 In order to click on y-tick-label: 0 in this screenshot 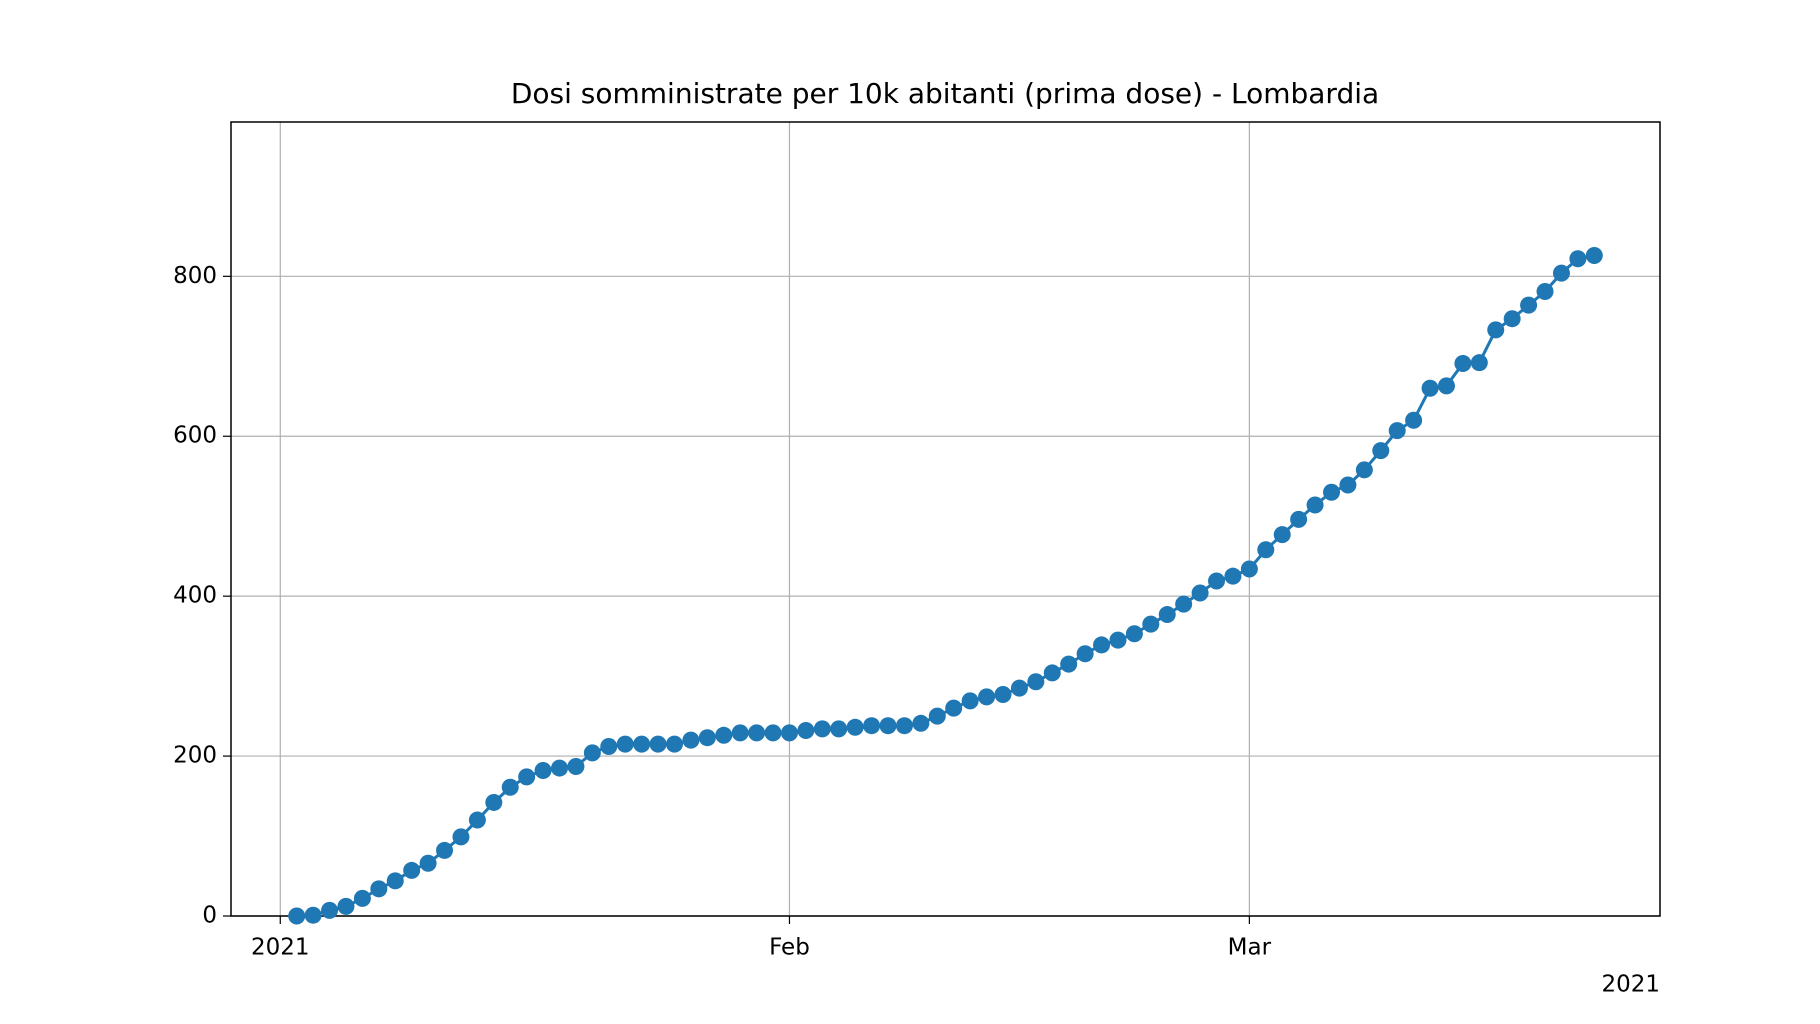, I will do `click(209, 916)`.